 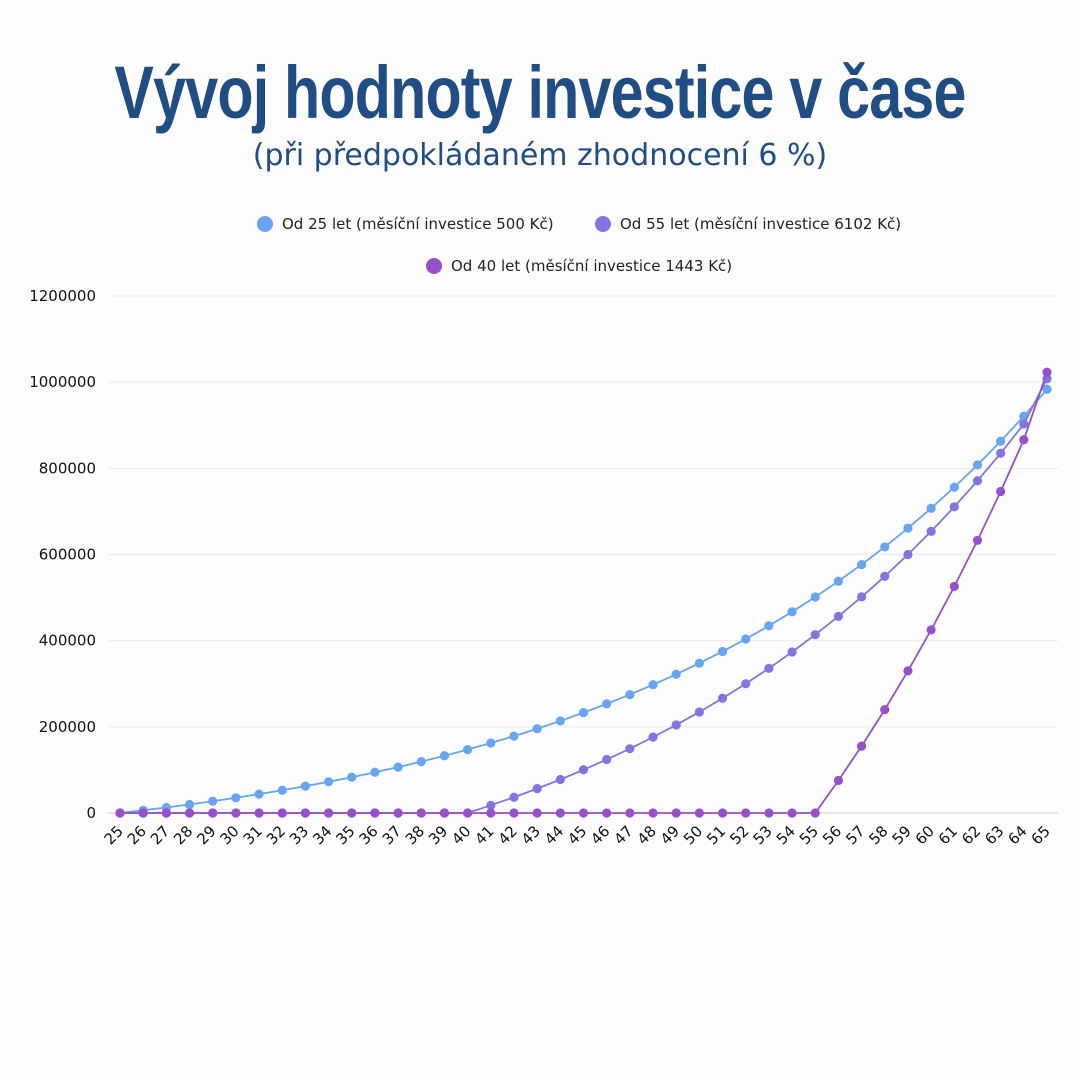 What do you see at coordinates (540, 155) in the screenshot?
I see `page-subtitle: (při předpokládaném zhodnocení 6 %)` at bounding box center [540, 155].